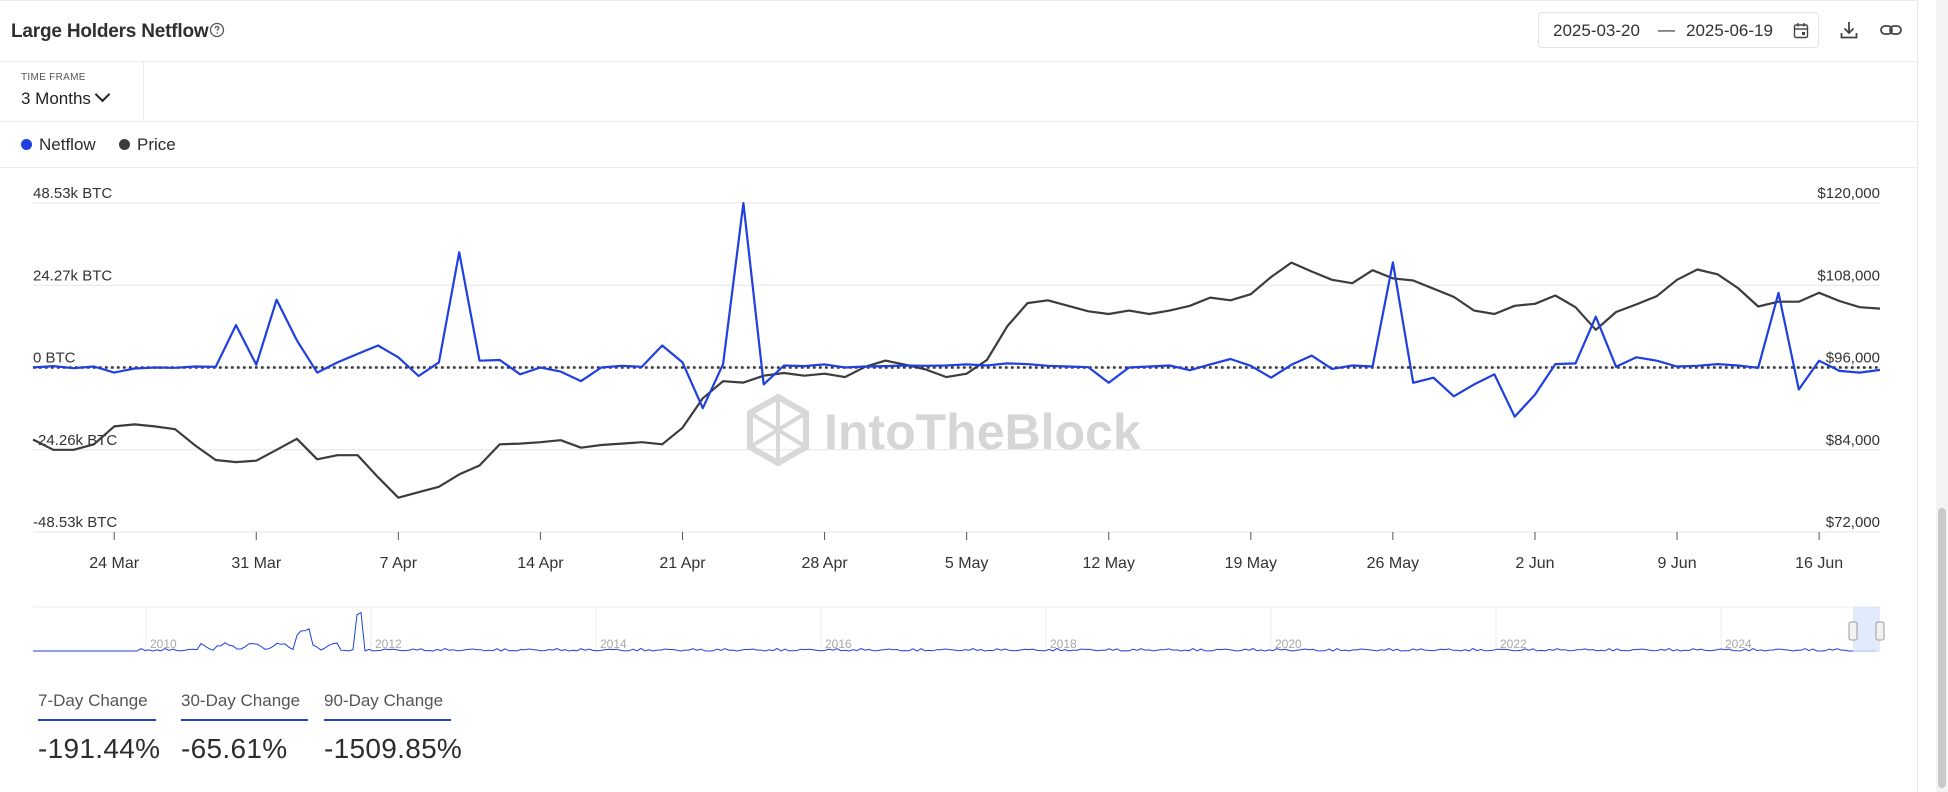 The width and height of the screenshot is (1948, 792). What do you see at coordinates (99, 748) in the screenshot?
I see `stat-7d-value: -191.44%` at bounding box center [99, 748].